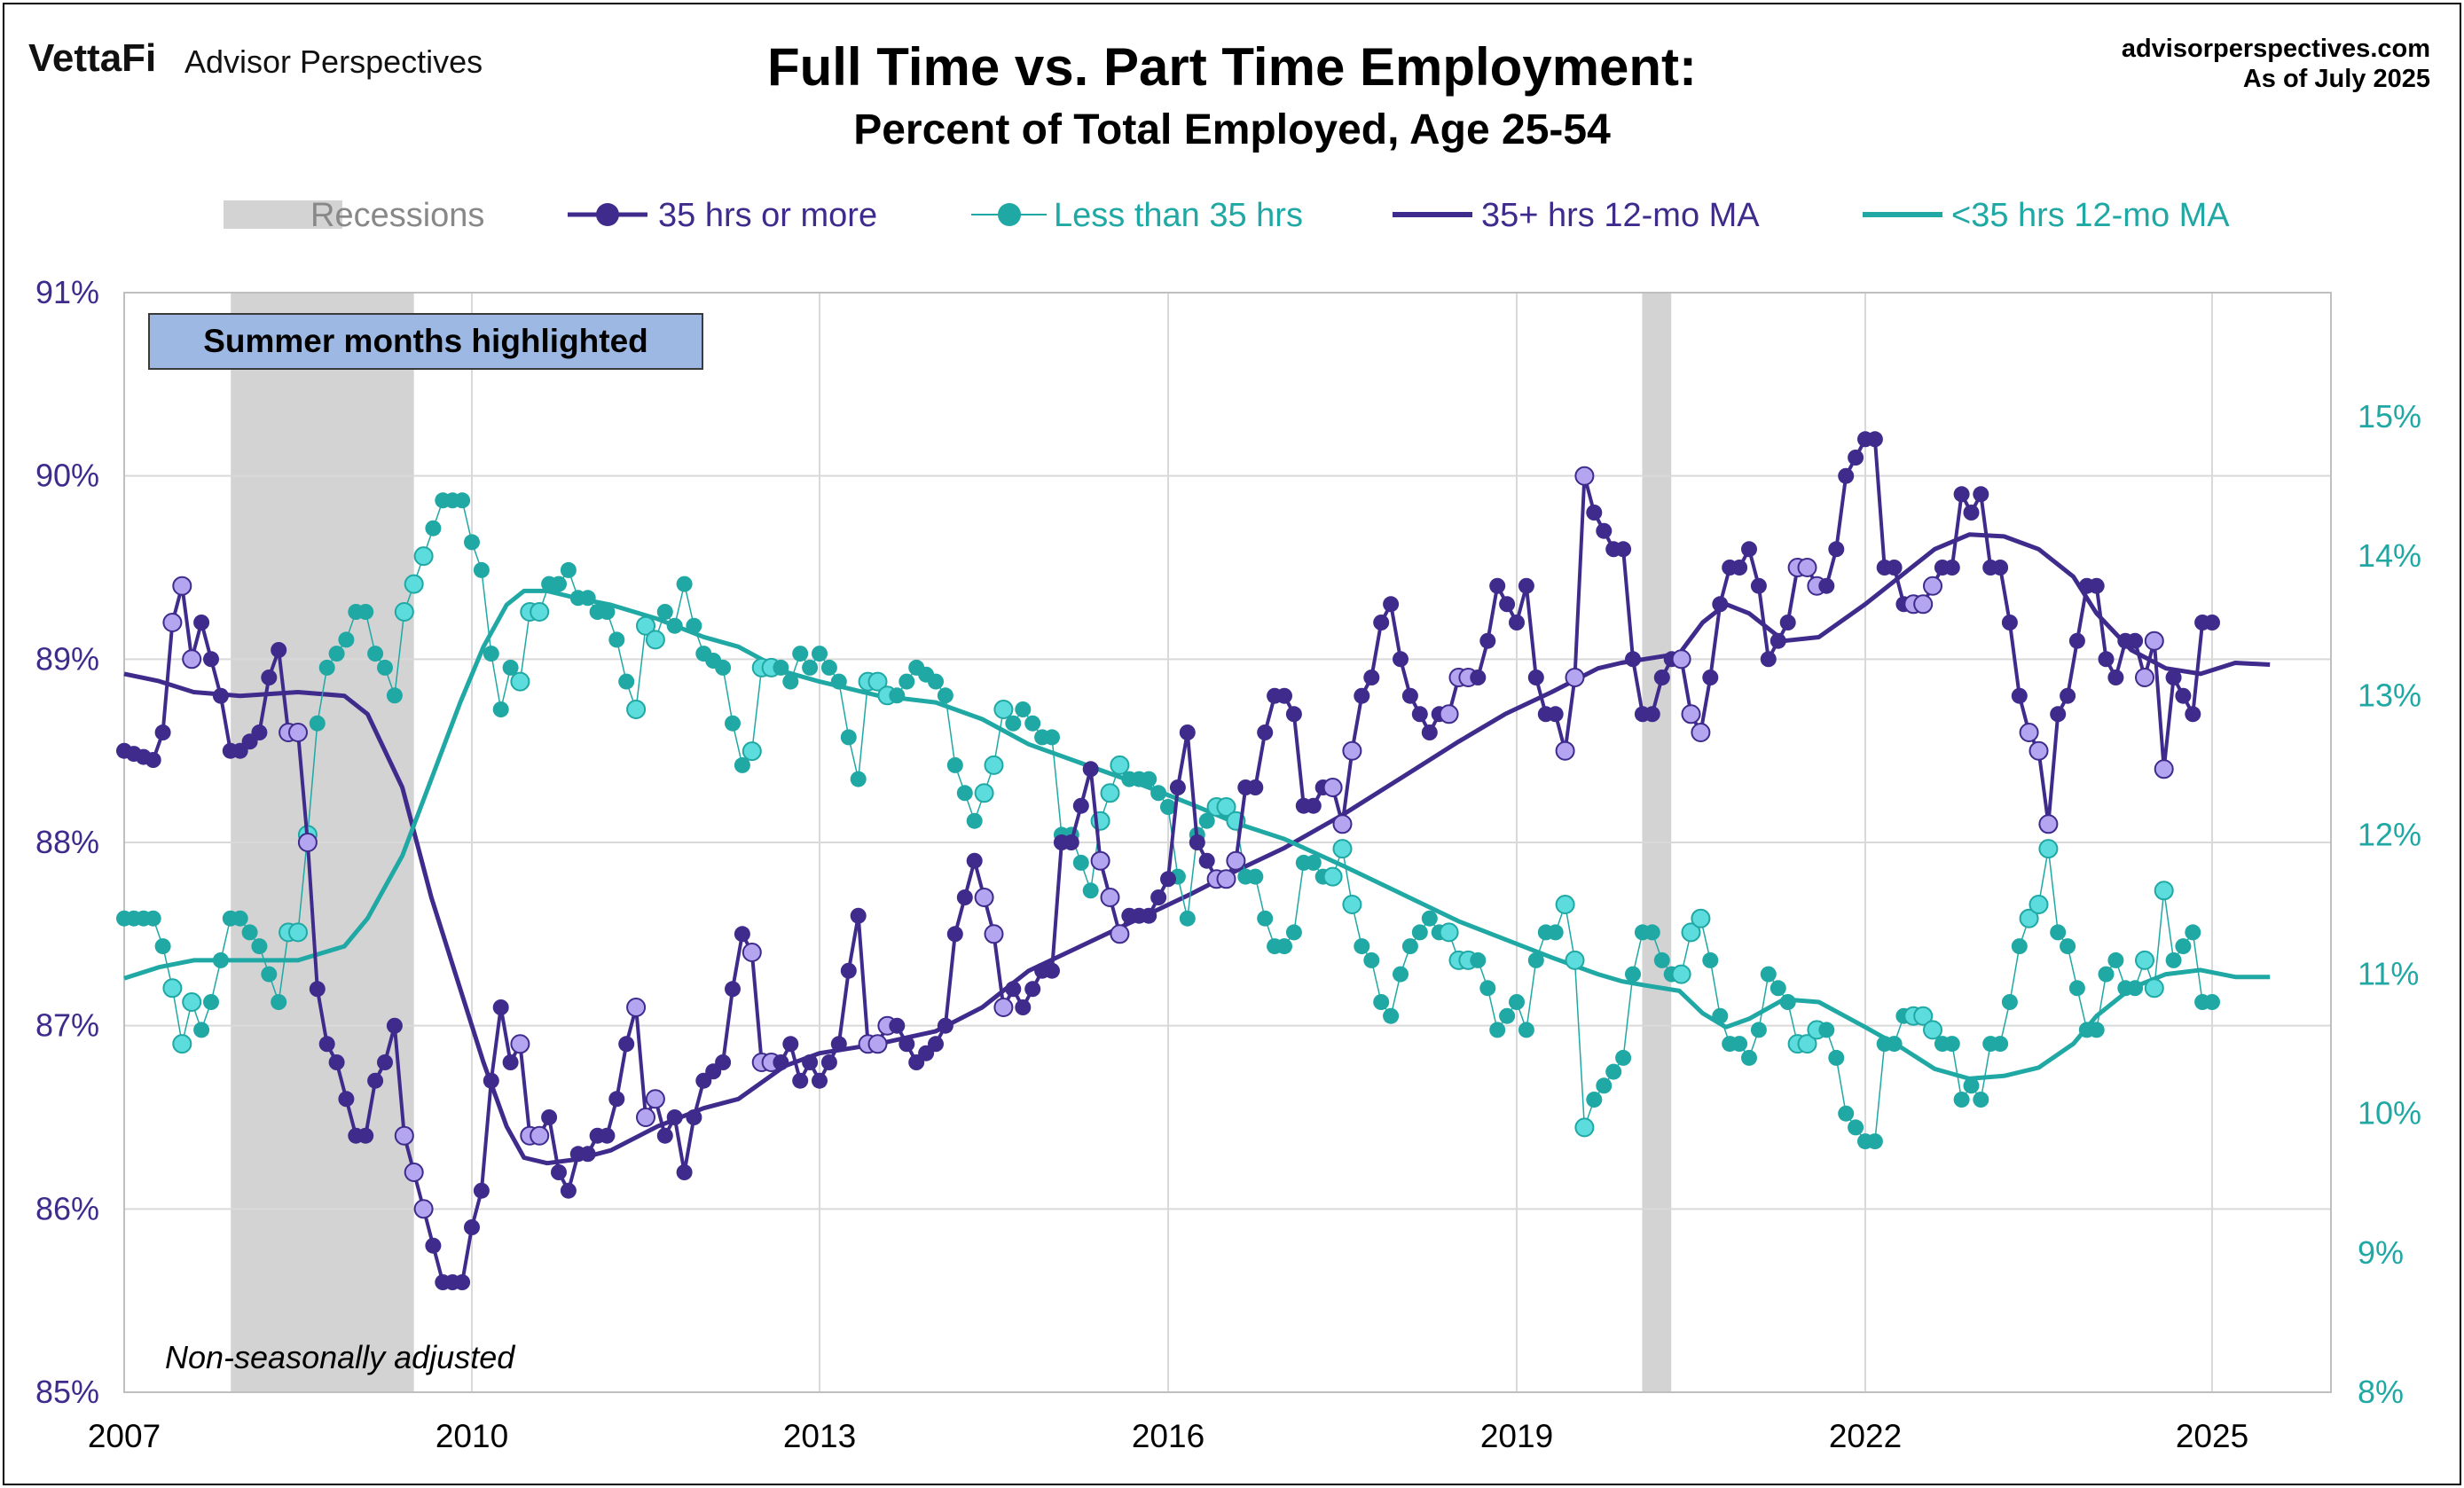 This screenshot has height=1488, width=2464. Describe the element at coordinates (1168, 1436) in the screenshot. I see `x-axis-ticks: 2007 2010 2013 2016 2019 2022 2025` at that location.